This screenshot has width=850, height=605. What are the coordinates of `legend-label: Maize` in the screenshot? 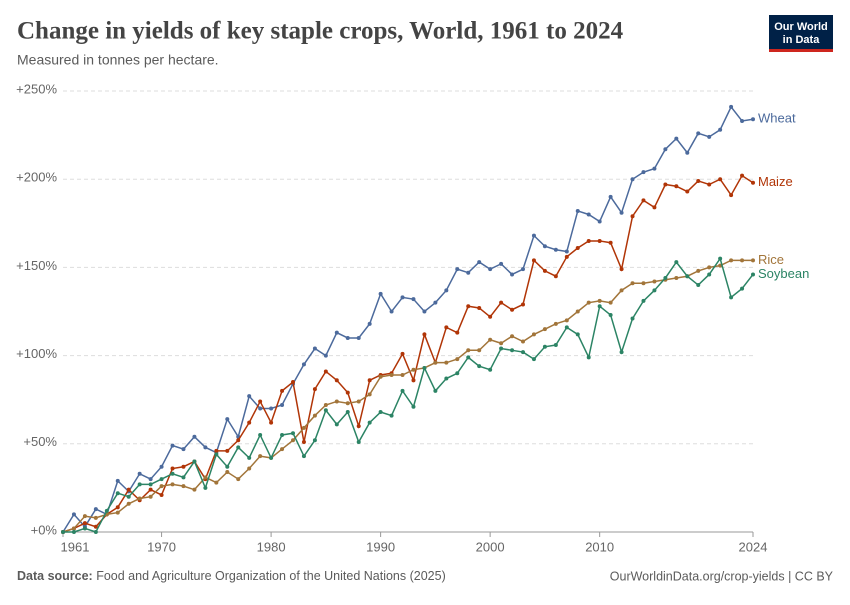 It's located at (775, 181).